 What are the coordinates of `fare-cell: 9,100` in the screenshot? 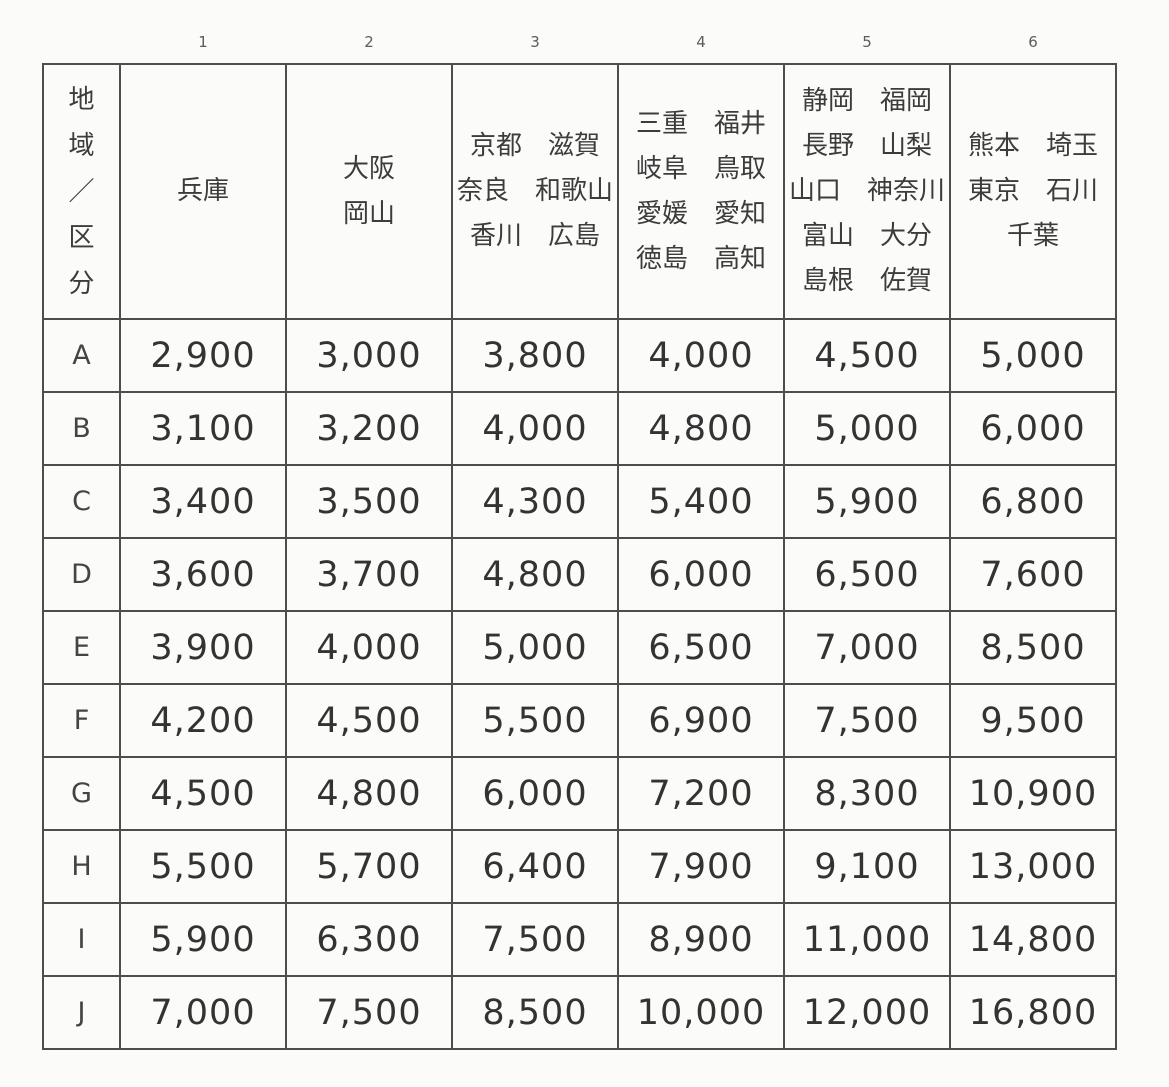 It's located at (867, 866).